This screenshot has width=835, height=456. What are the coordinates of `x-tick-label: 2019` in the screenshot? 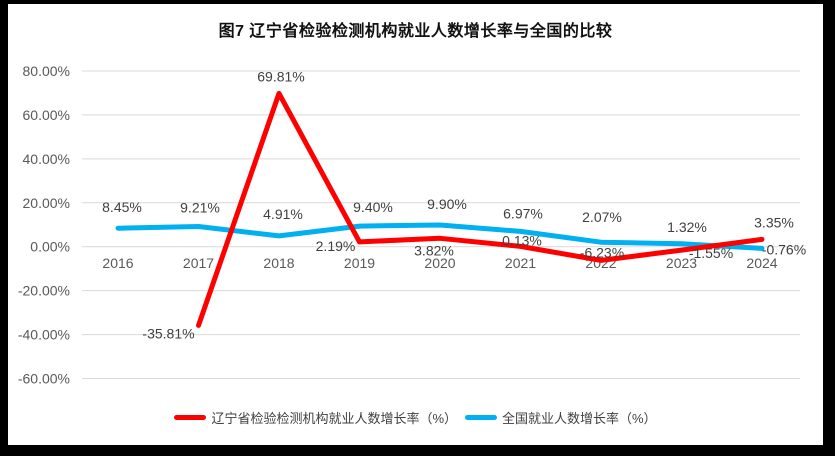 It's located at (359, 263).